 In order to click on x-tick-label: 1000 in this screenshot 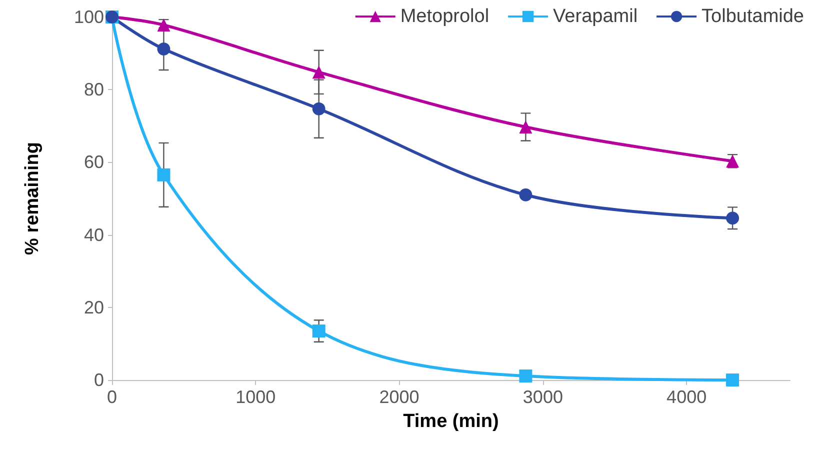, I will do `click(256, 397)`.